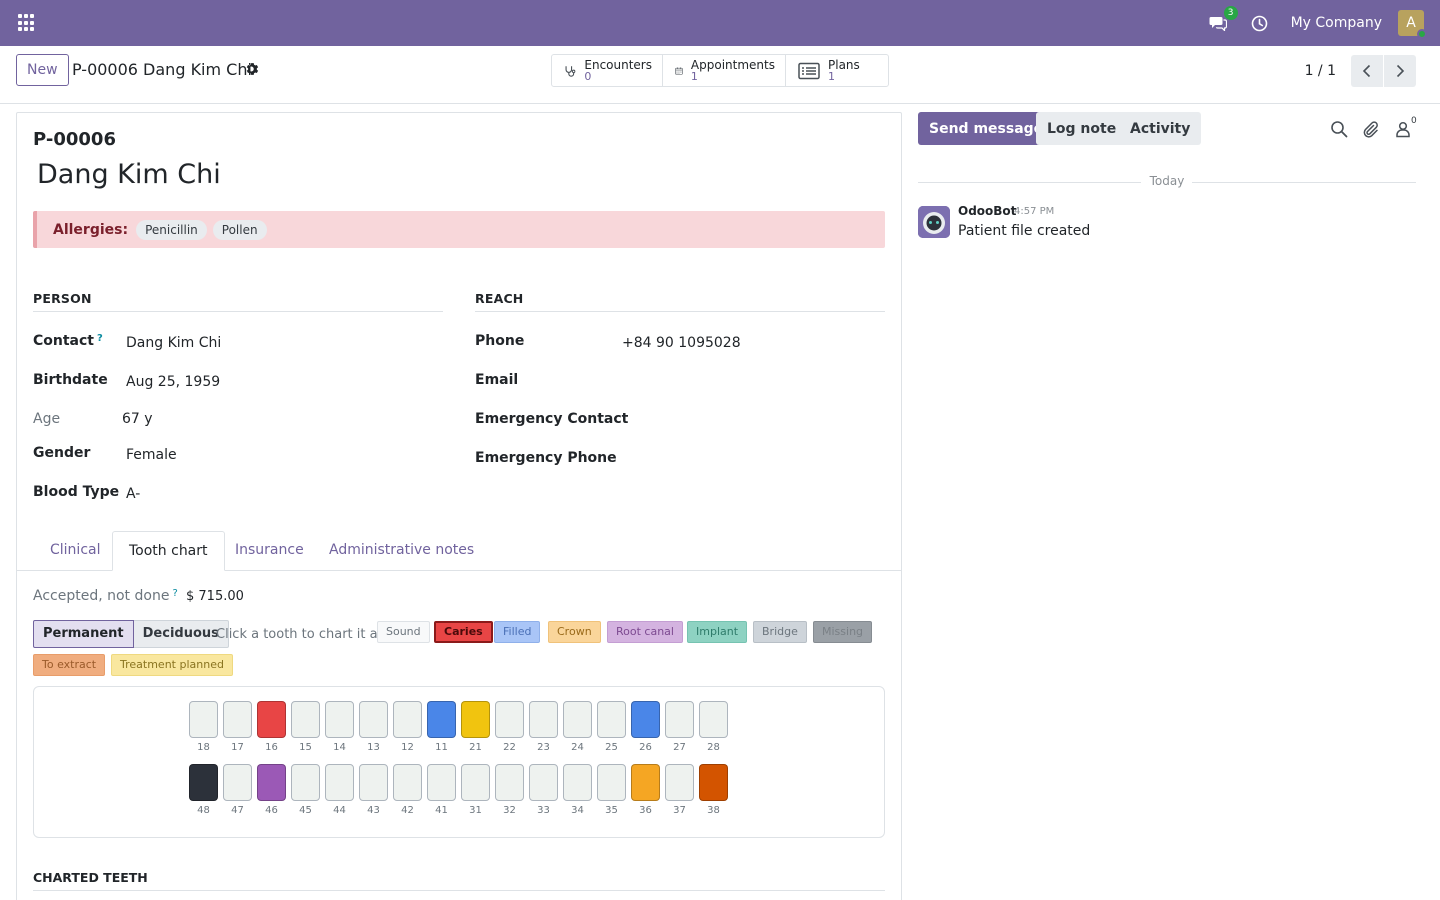  I want to click on appointments-button: Appointments 1, so click(724, 70).